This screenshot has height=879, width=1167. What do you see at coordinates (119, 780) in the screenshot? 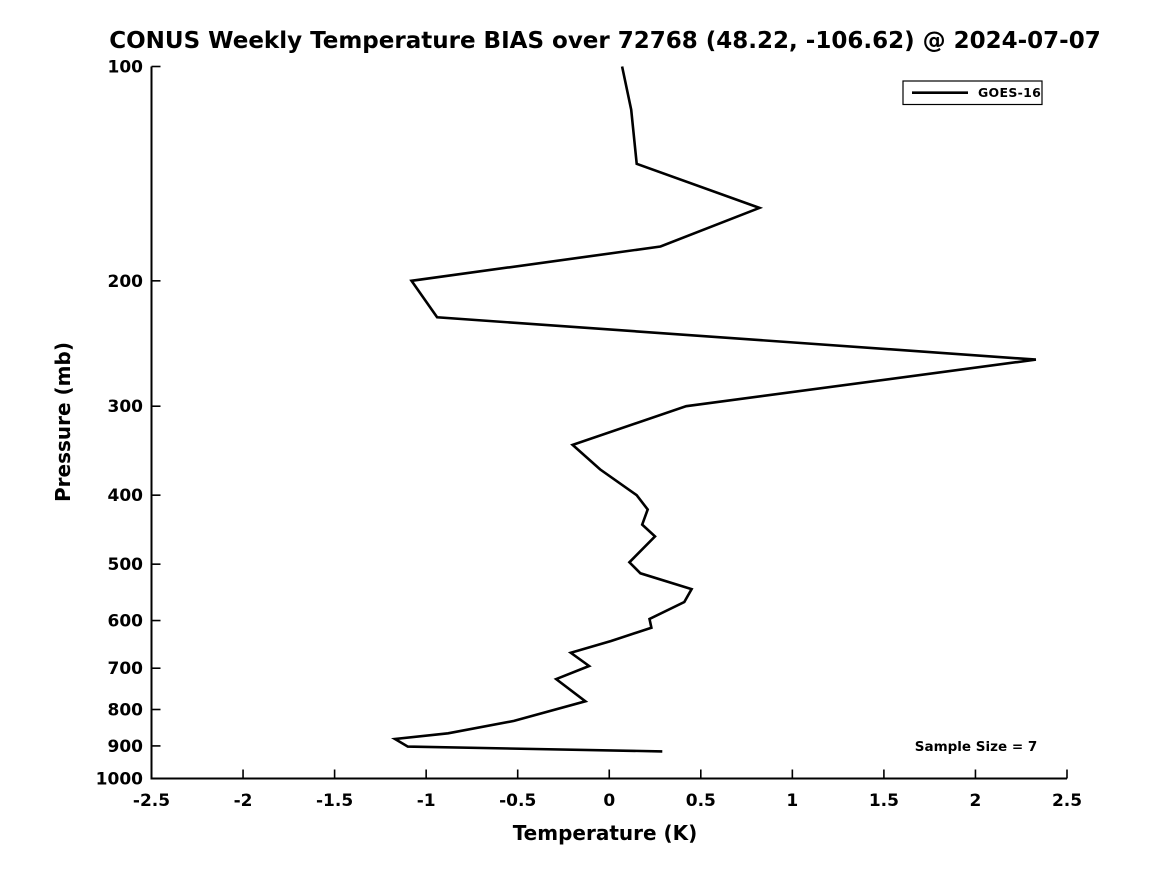
I see `y-tick-label: 1000` at bounding box center [119, 780].